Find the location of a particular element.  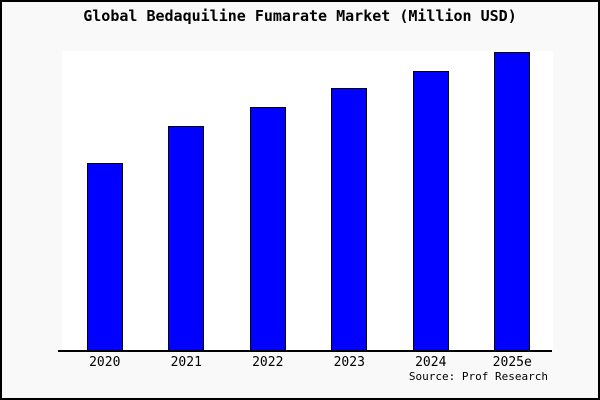

x-label-2022: 2022 is located at coordinates (268, 362).